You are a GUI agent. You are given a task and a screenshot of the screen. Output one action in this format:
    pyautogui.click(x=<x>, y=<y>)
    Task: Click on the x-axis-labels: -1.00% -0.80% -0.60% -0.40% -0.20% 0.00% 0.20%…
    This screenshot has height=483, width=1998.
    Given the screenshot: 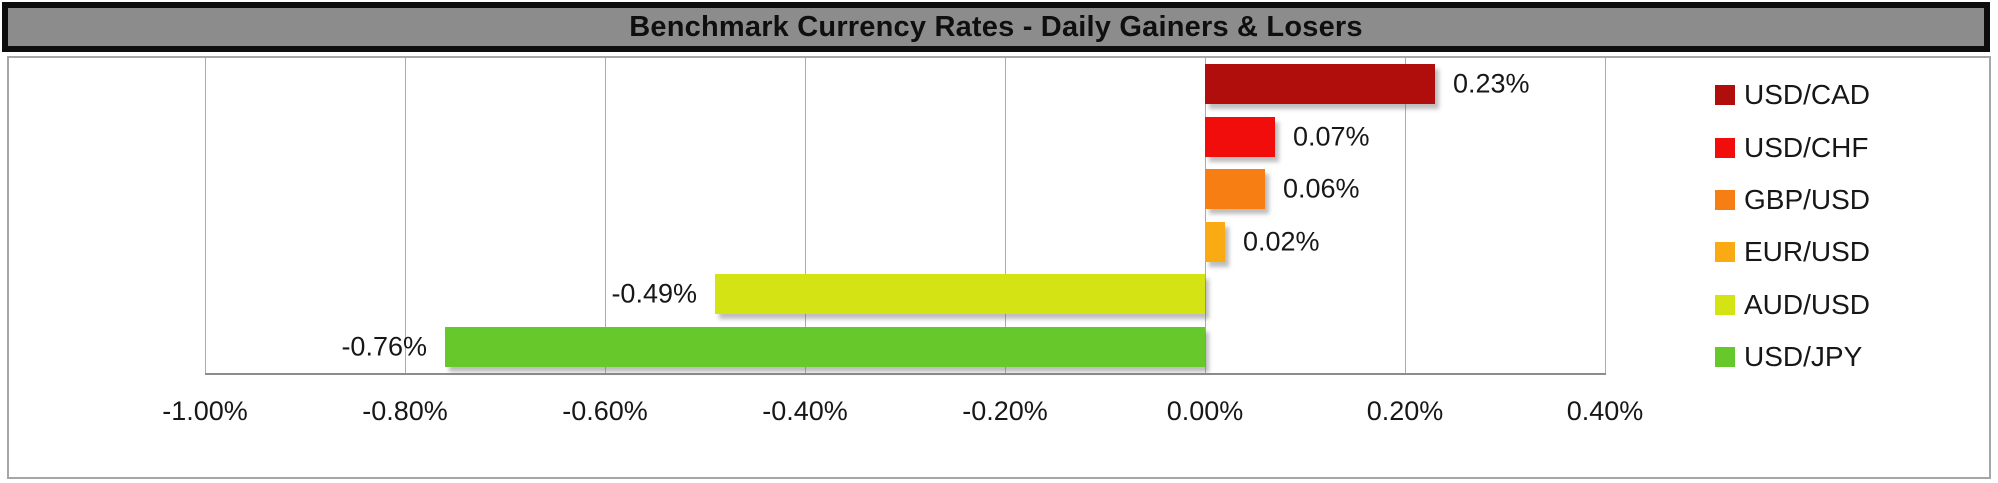 What is the action you would take?
    pyautogui.click(x=902, y=416)
    